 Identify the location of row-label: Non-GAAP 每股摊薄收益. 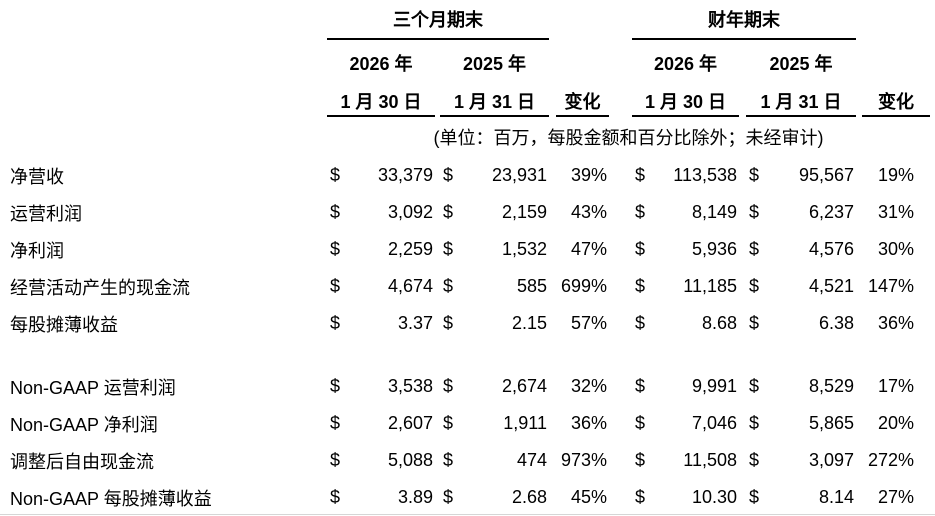
(111, 498).